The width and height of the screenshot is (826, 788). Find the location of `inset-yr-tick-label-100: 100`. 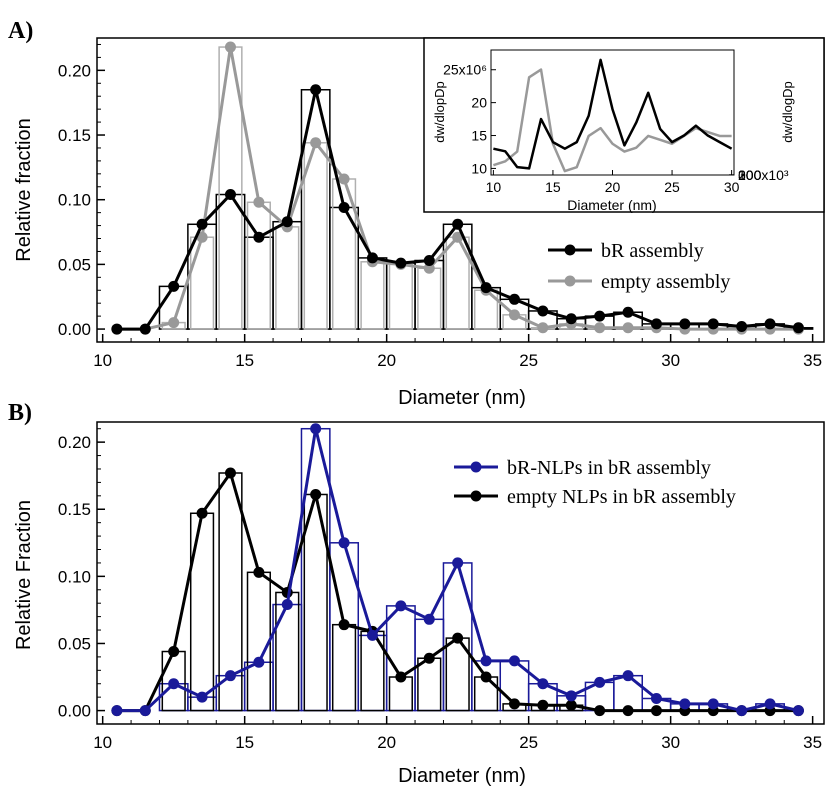

inset-yr-tick-label-100: 100 is located at coordinates (750, 175).